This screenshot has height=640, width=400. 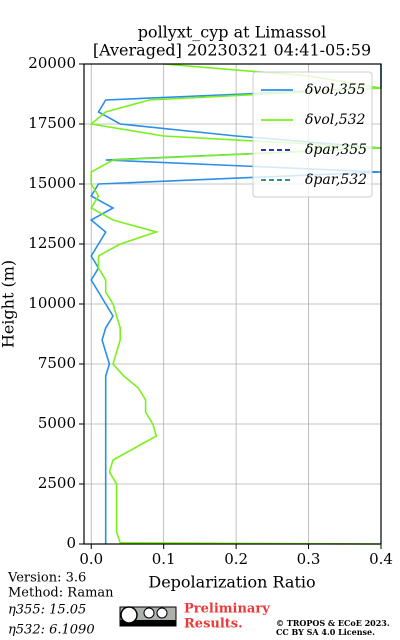 I want to click on y-tick-label: 0, so click(x=71, y=543).